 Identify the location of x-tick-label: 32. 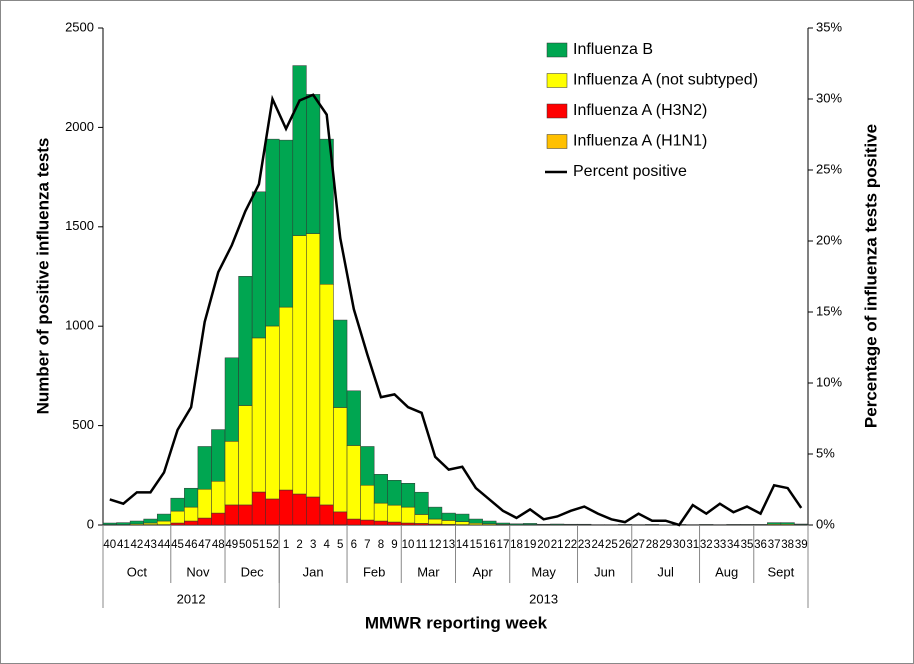
(706, 545).